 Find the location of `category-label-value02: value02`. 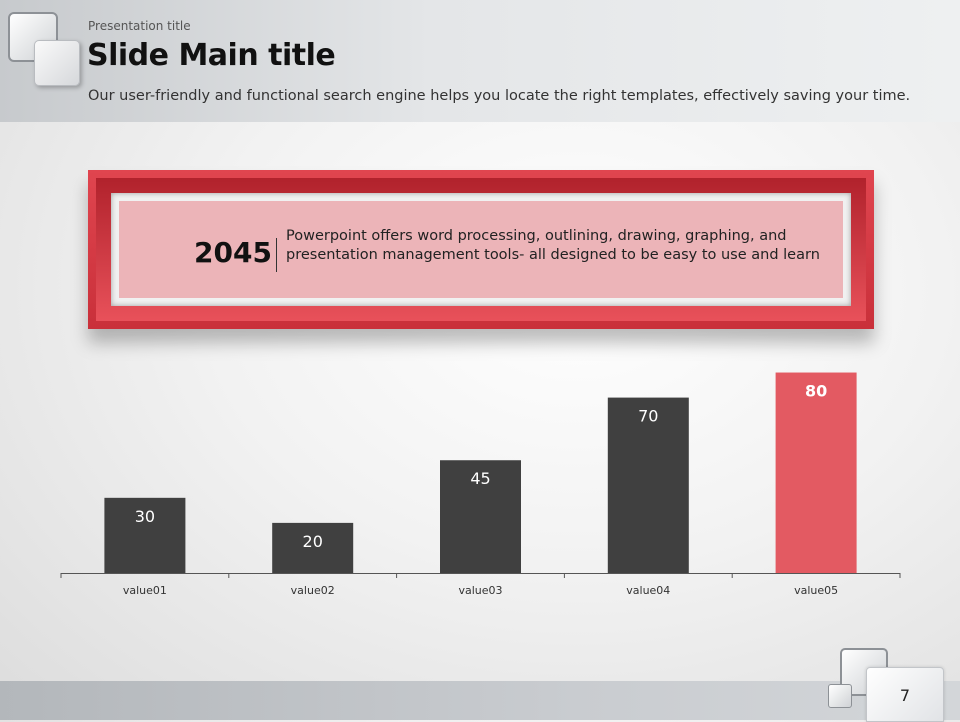

category-label-value02: value02 is located at coordinates (313, 590).